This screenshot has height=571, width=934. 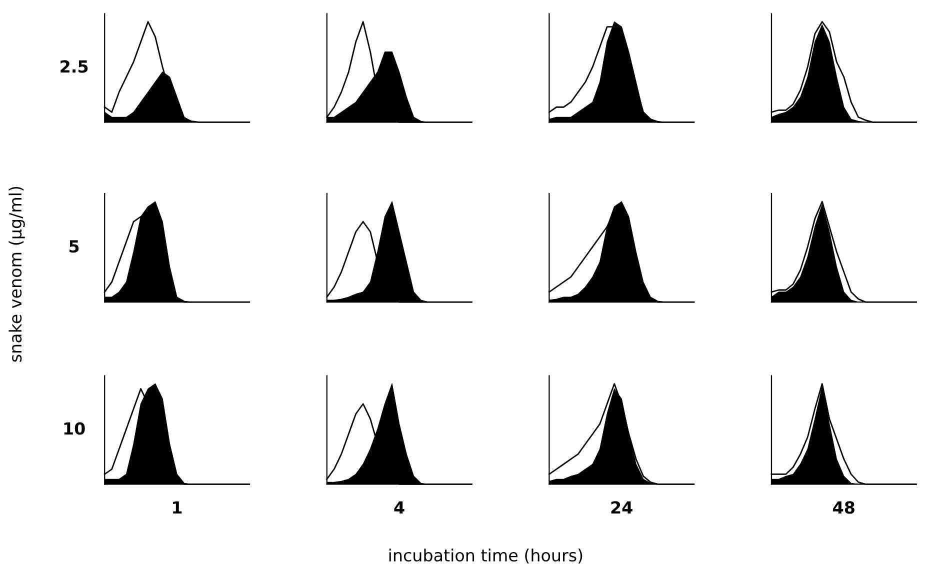 I want to click on text: snake venom (μg/ml), so click(x=16, y=274).